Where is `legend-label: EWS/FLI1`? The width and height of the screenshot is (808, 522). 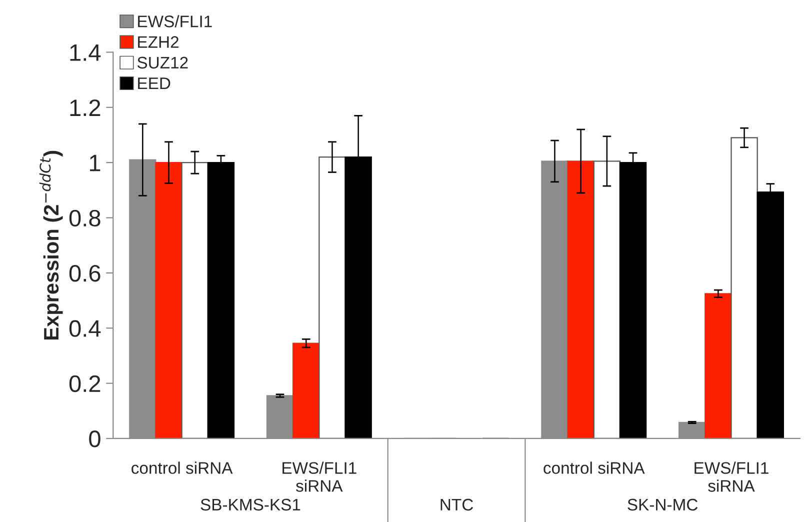
legend-label: EWS/FLI1 is located at coordinates (175, 21).